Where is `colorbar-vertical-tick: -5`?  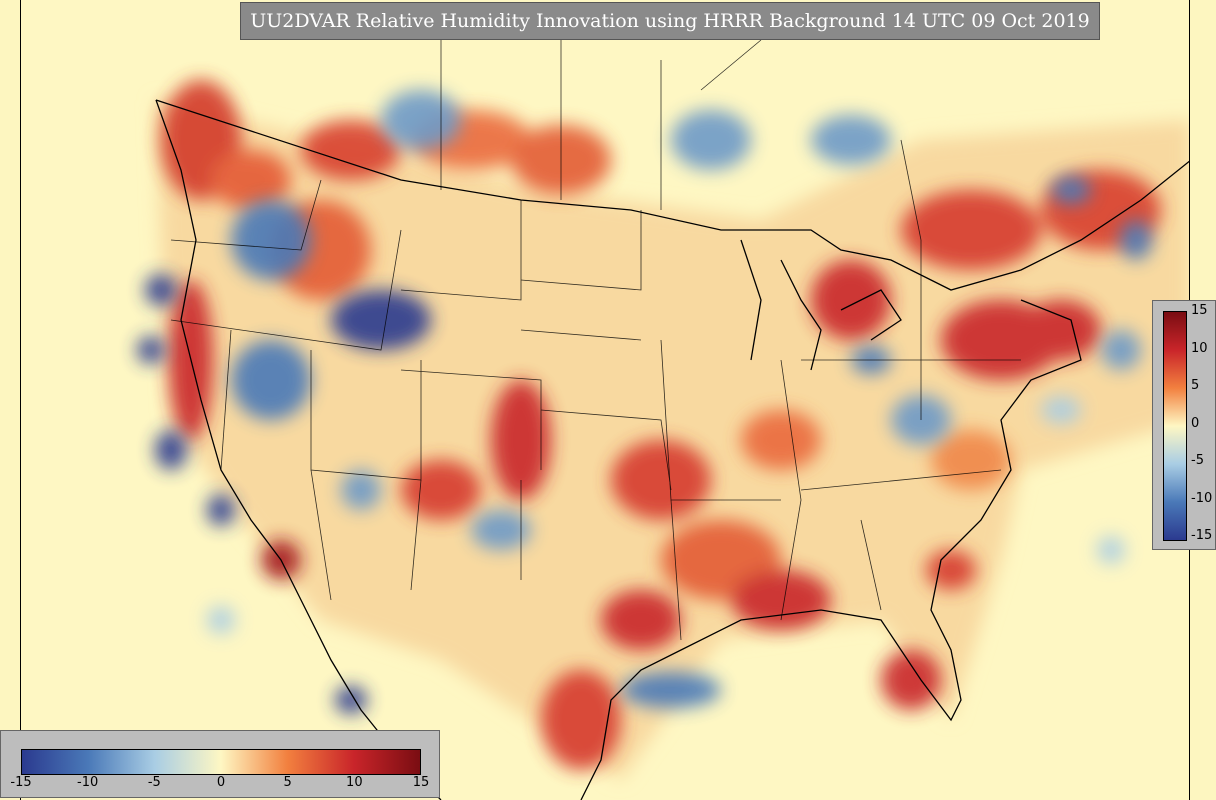
colorbar-vertical-tick: -5 is located at coordinates (1197, 460).